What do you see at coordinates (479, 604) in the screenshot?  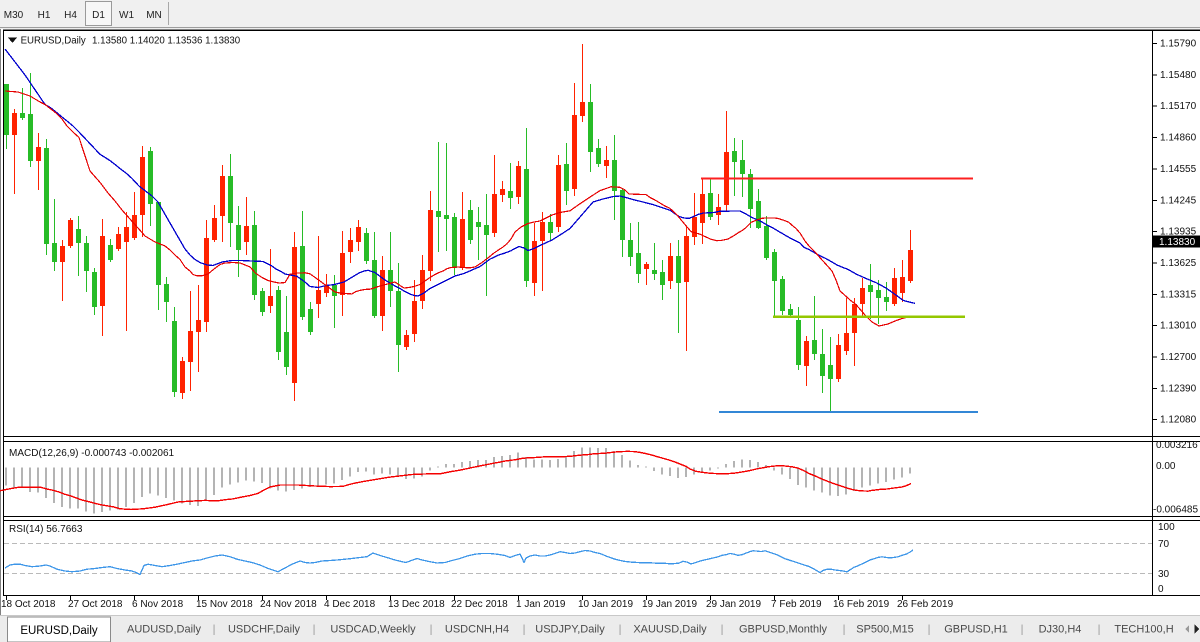 I see `svg-text: 22 Dec 2018` at bounding box center [479, 604].